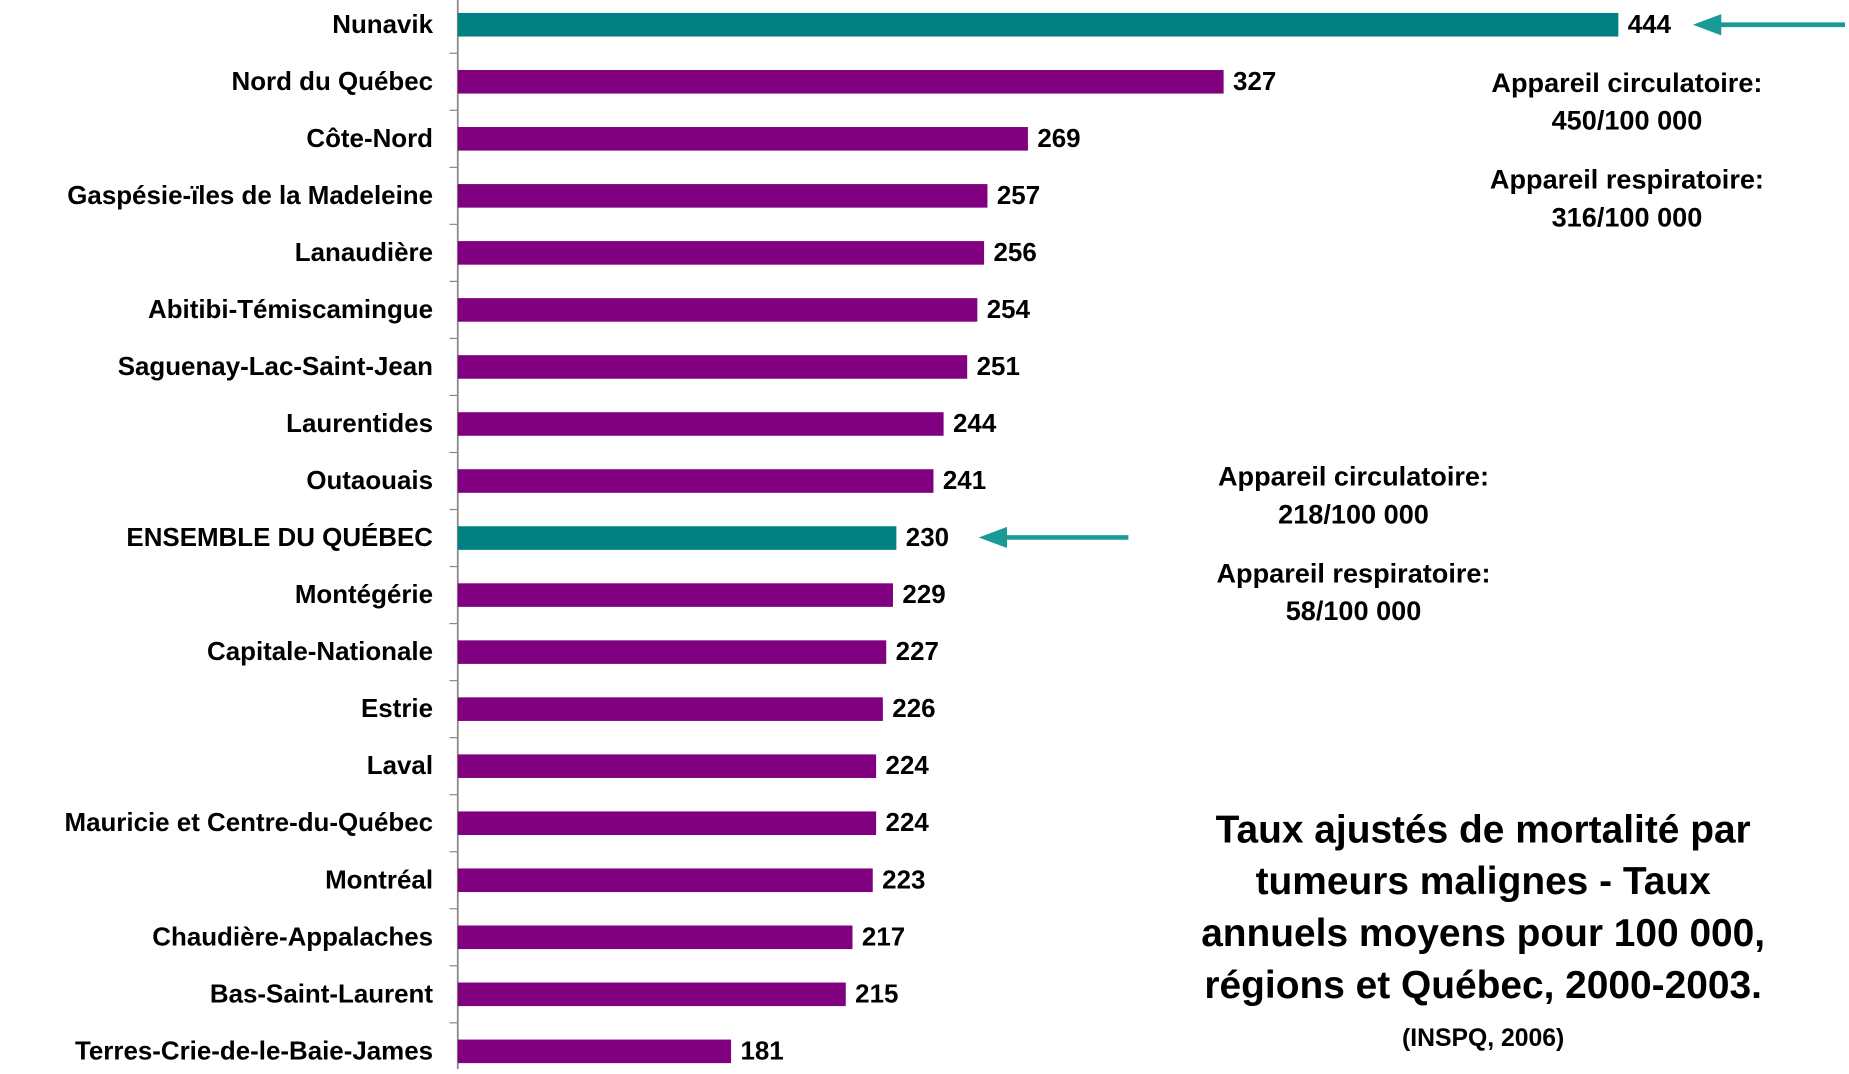  What do you see at coordinates (876, 994) in the screenshot?
I see `data-label: 215` at bounding box center [876, 994].